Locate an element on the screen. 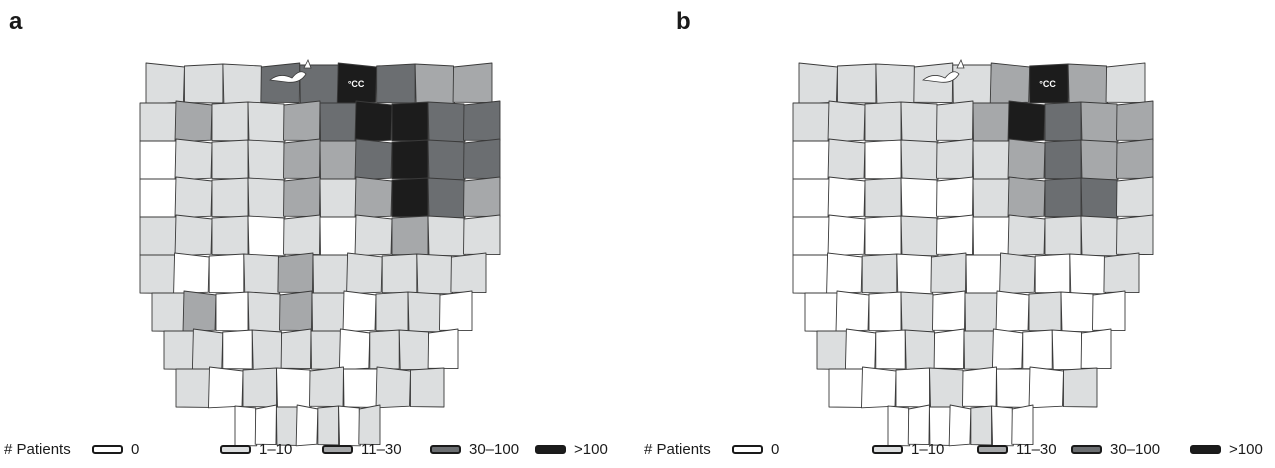  legend-label: 30–100 is located at coordinates (1135, 449).